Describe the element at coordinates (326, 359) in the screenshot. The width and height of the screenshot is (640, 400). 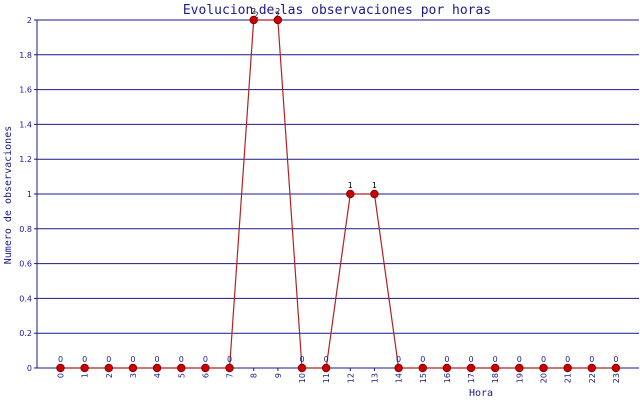
I see `data-label-11: 0` at that location.